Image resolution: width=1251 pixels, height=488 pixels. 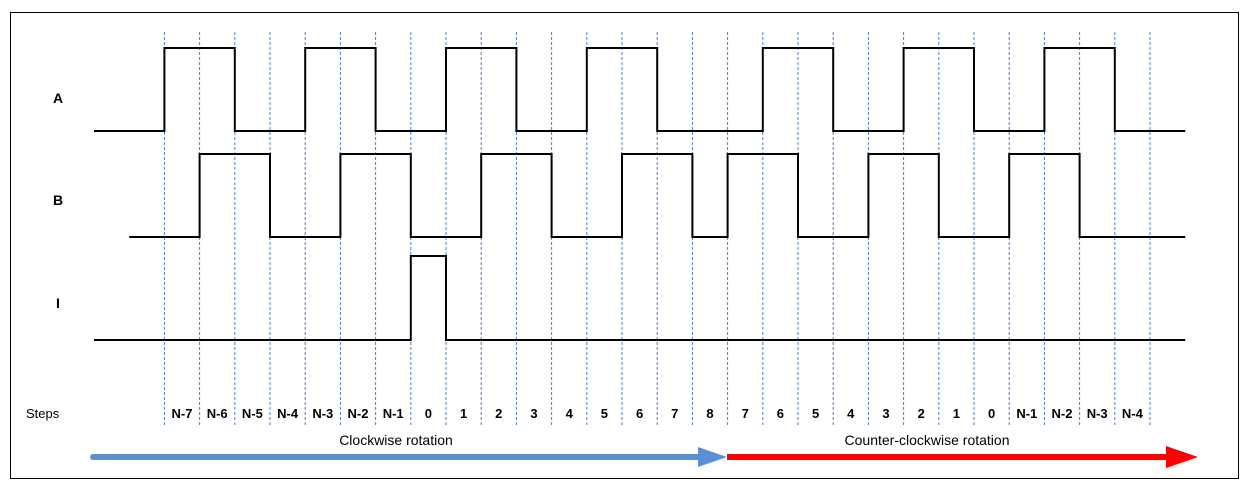 I want to click on steps-row-label: Steps, so click(x=43, y=413).